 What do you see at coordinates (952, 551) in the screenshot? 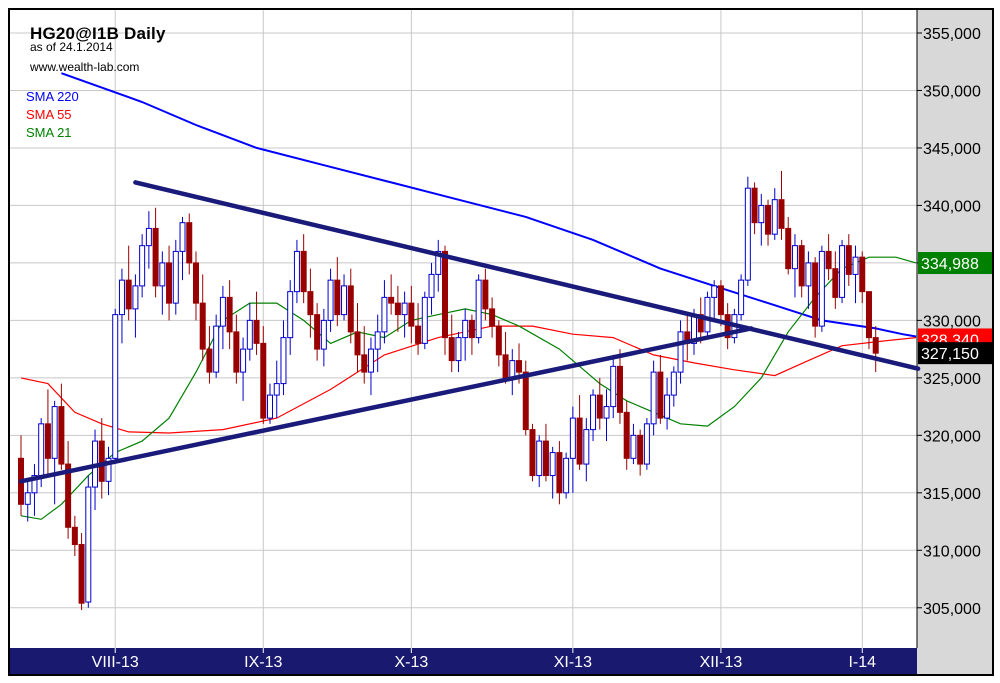
I see `y-tick-label: 310,000` at bounding box center [952, 551].